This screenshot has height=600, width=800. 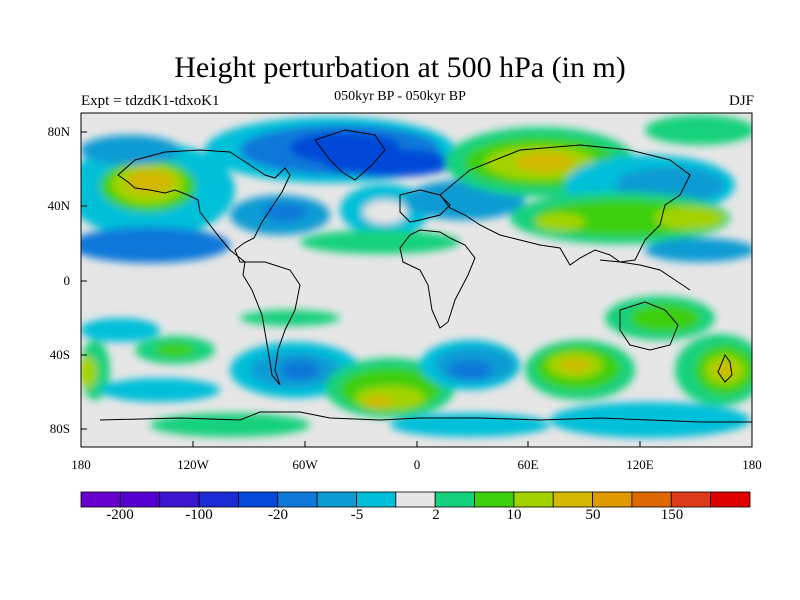 What do you see at coordinates (400, 96) in the screenshot?
I see `period-label: 050kyr BP - 050kyr BP` at bounding box center [400, 96].